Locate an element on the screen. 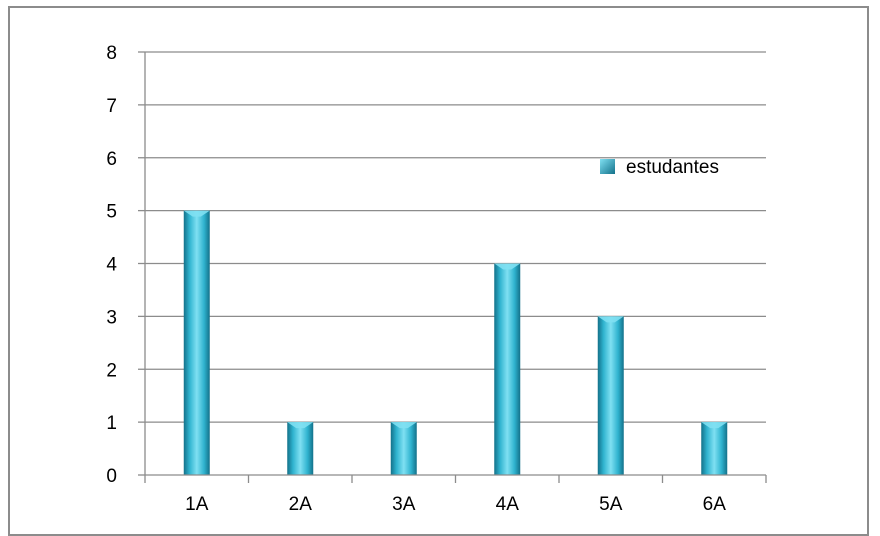 The height and width of the screenshot is (536, 880). bar-cap-4A is located at coordinates (507, 266).